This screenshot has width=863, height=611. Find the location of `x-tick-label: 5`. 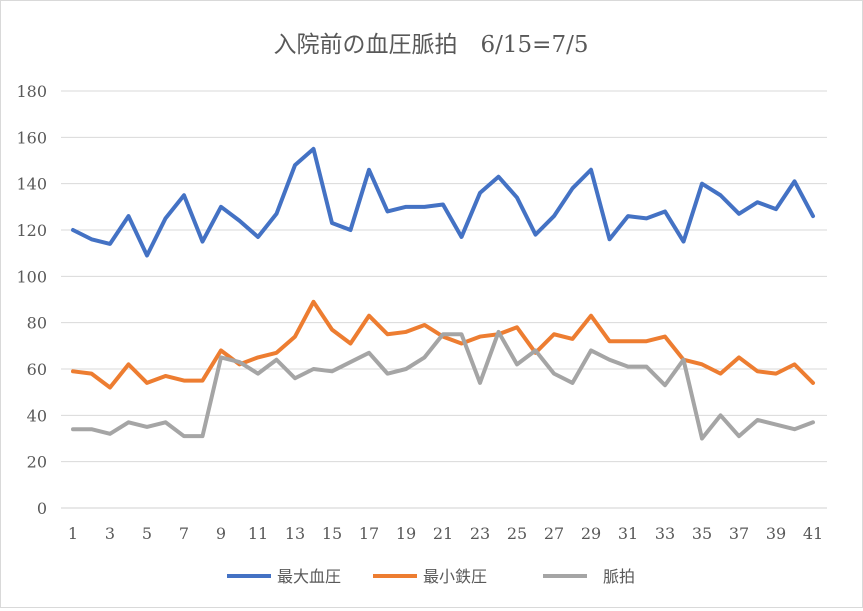

x-tick-label: 5 is located at coordinates (147, 533).